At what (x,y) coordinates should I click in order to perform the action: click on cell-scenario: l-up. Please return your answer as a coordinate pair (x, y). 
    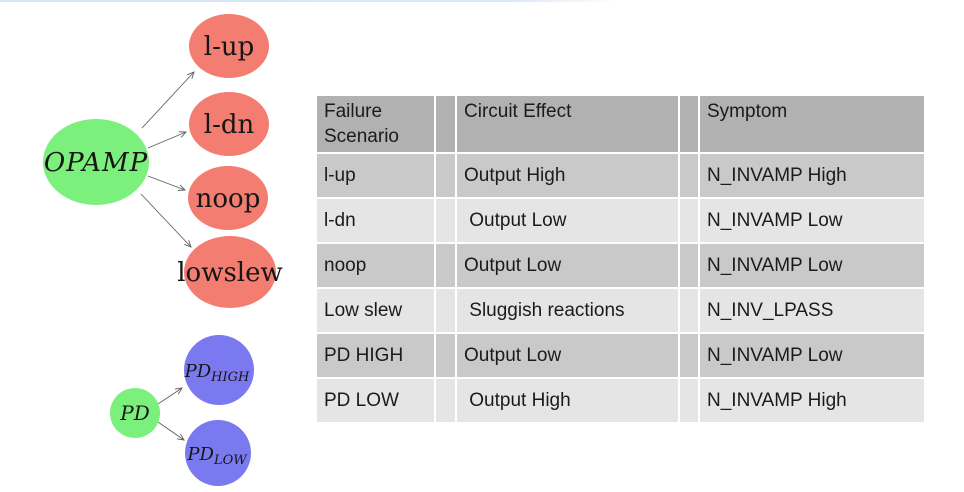
    Looking at the image, I should click on (375, 175).